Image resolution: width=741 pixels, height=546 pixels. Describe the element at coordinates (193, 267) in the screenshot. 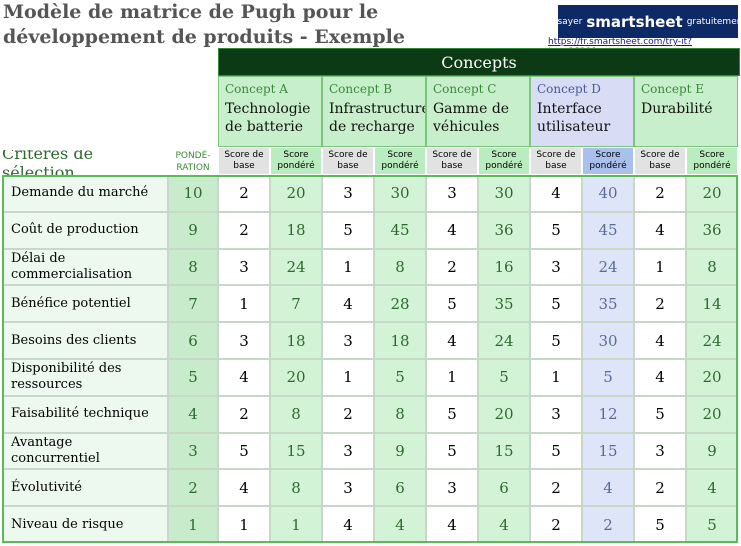

I see `weight: 8` at that location.